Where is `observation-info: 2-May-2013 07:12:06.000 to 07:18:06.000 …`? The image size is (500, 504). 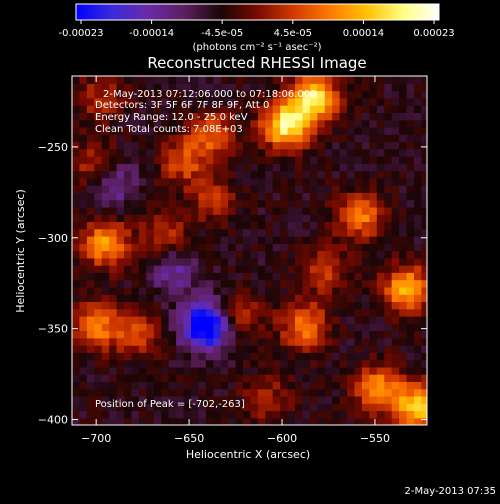
observation-info: 2-May-2013 07:12:06.000 to 07:18:06.000 … is located at coordinates (205, 112).